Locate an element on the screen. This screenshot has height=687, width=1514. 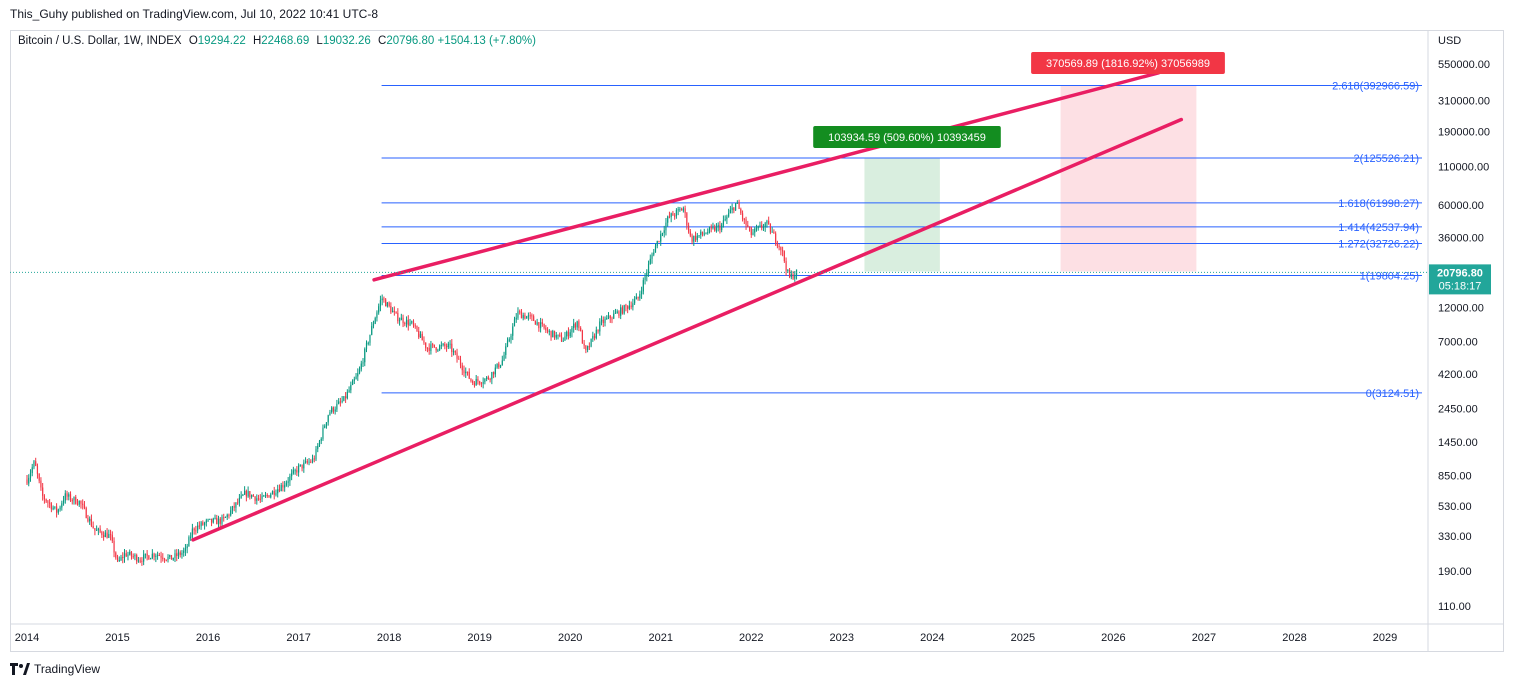
fib-label-2: 2(125526.21) is located at coordinates (1386, 159).